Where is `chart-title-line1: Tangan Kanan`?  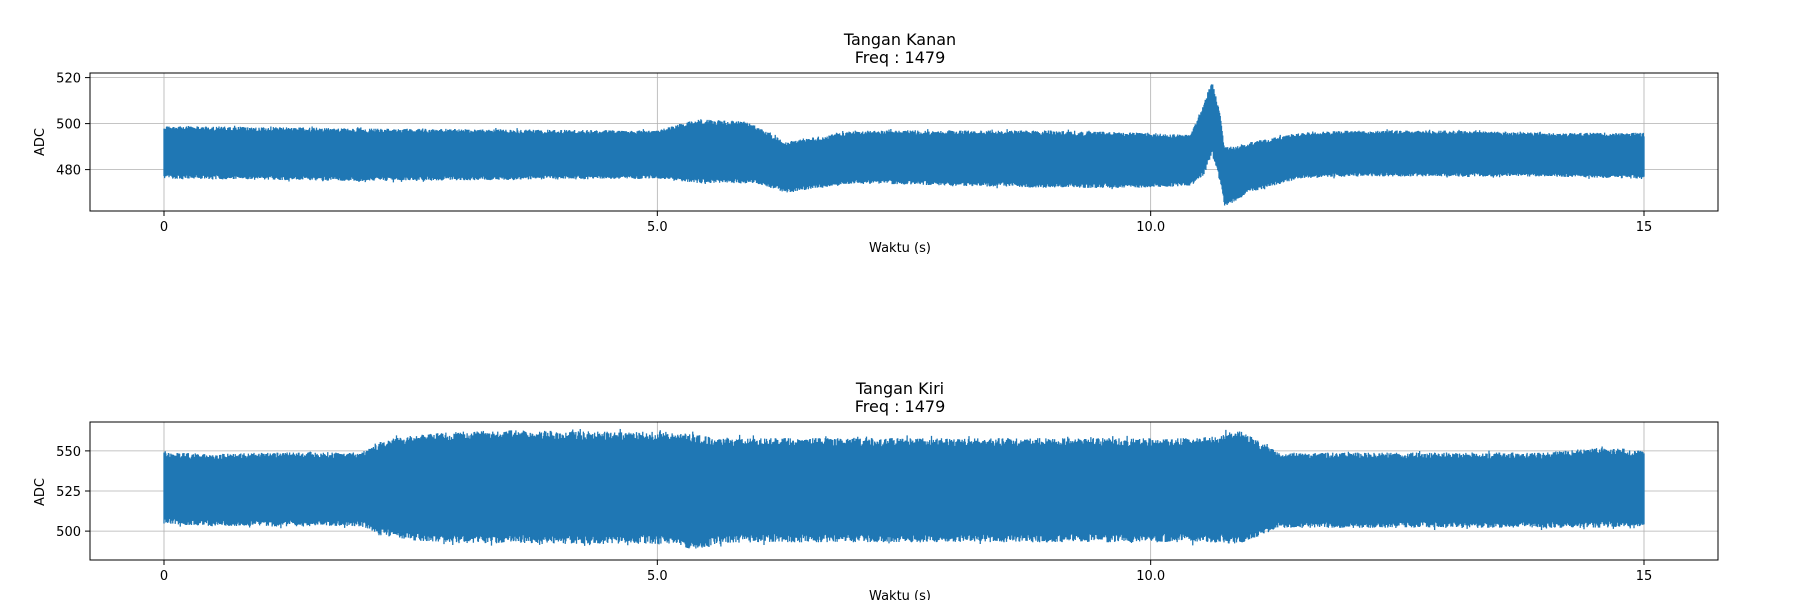
chart-title-line1: Tangan Kanan is located at coordinates (899, 39).